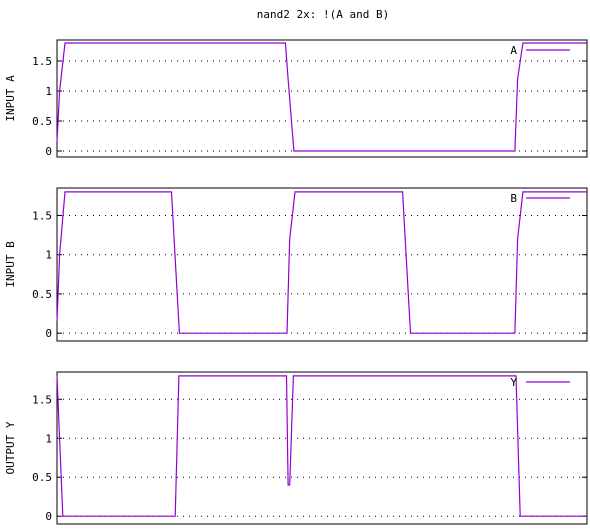  Describe the element at coordinates (10, 98) in the screenshot. I see `y-axis-label: INPUT A` at that location.